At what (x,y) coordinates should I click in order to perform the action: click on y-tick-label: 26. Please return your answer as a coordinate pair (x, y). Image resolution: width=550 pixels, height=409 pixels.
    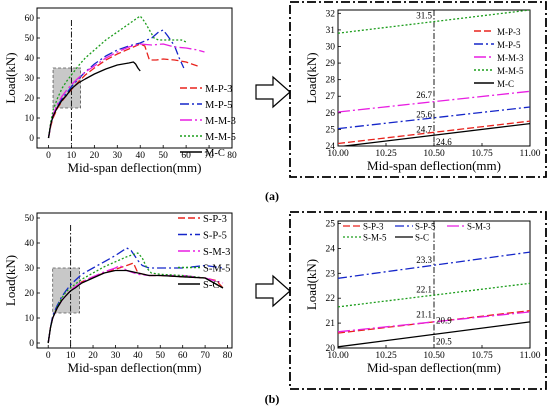
    Looking at the image, I should click on (331, 114).